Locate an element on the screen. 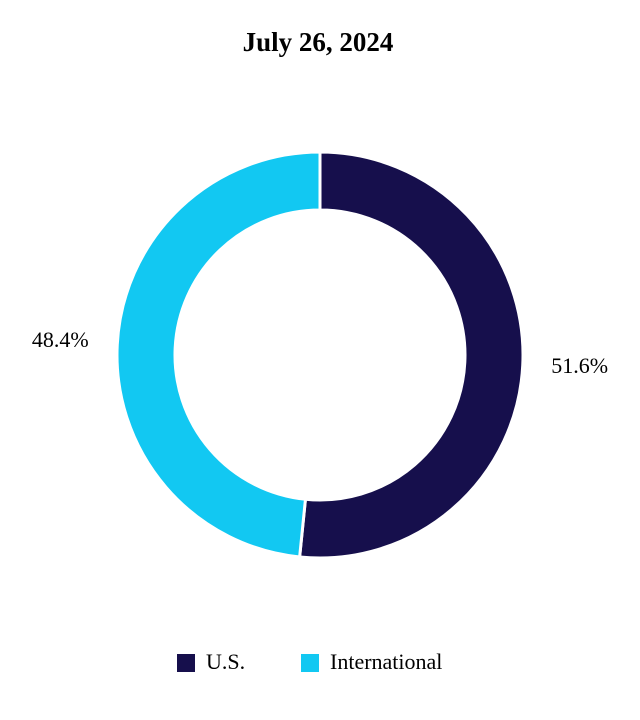 This screenshot has height=720, width=640. legend-label: International is located at coordinates (386, 661).